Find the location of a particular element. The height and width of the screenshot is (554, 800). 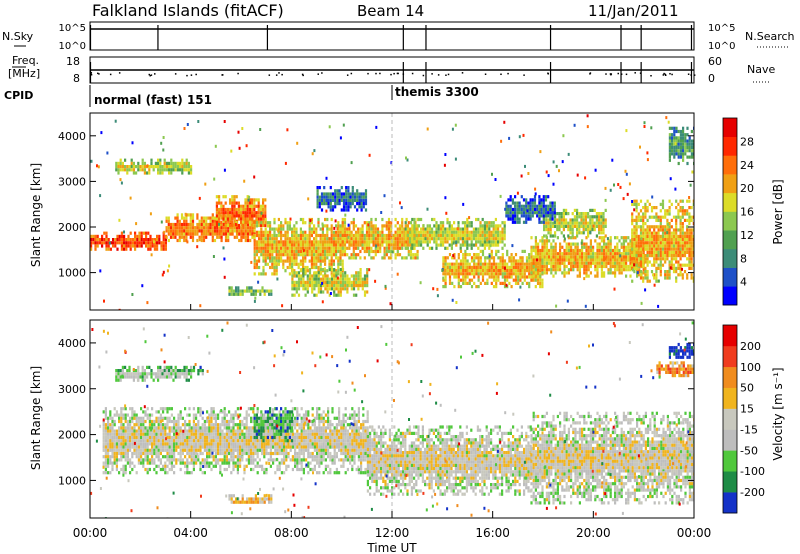

cpid-mode-2: themis 3300 is located at coordinates (437, 92).